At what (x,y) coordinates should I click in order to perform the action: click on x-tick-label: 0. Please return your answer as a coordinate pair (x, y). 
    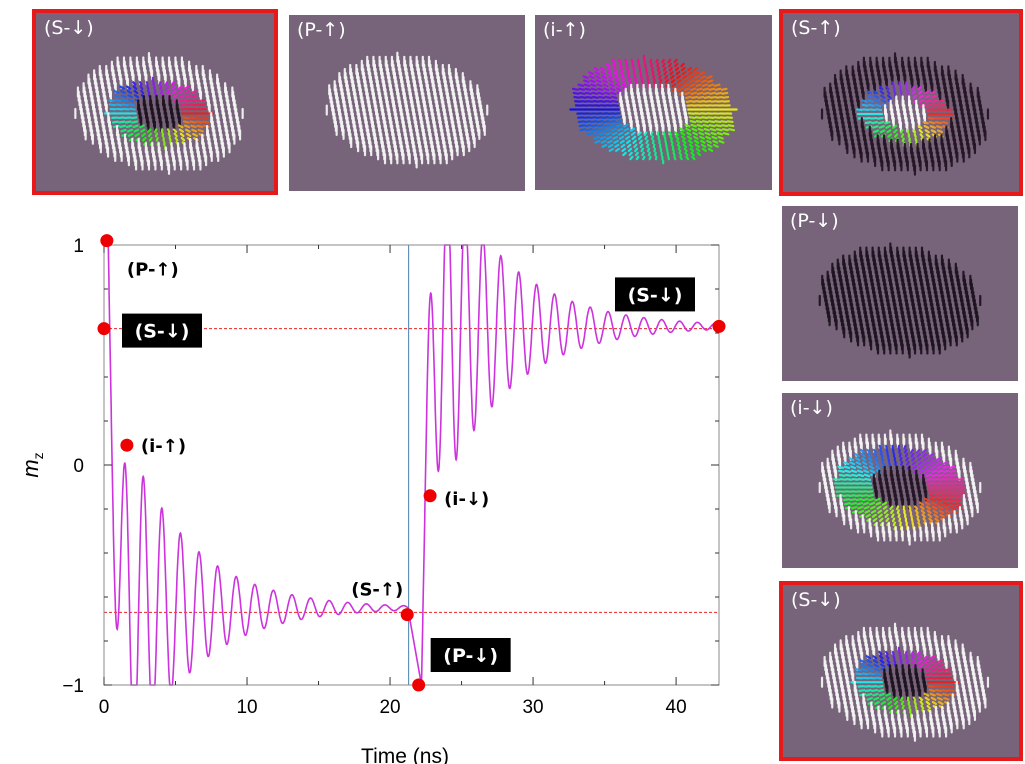
    Looking at the image, I should click on (104, 707).